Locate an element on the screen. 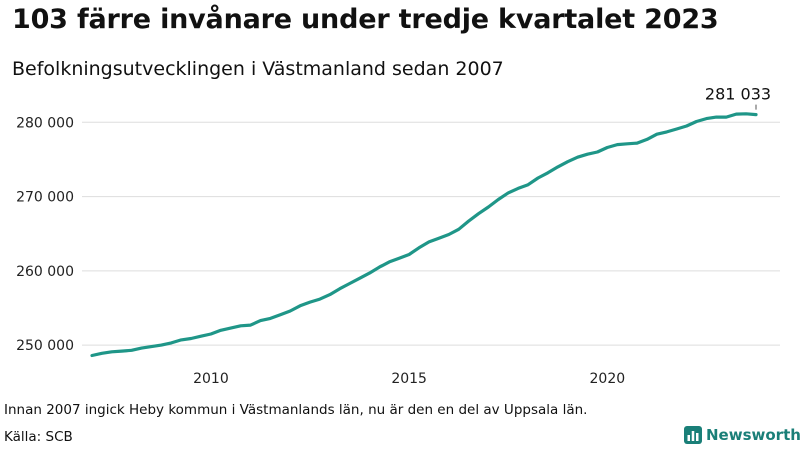 This screenshot has width=800, height=450. y-tick-label: 270 000 is located at coordinates (45, 198).